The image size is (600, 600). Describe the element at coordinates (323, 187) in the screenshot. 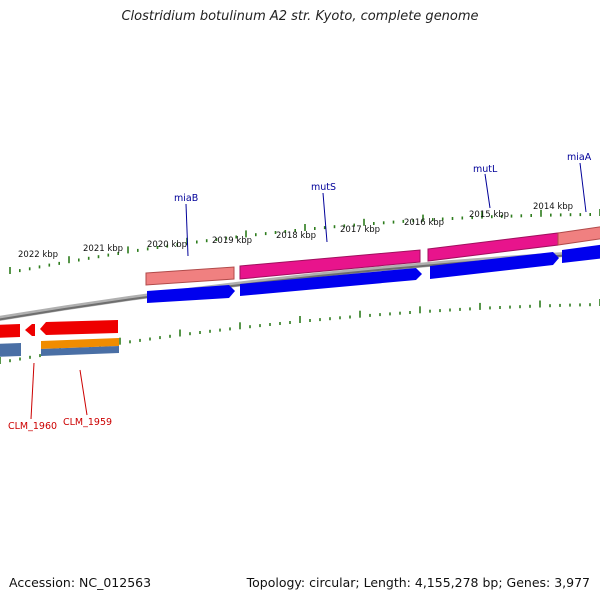

I see `gene-label-mutS: mutS` at that location.